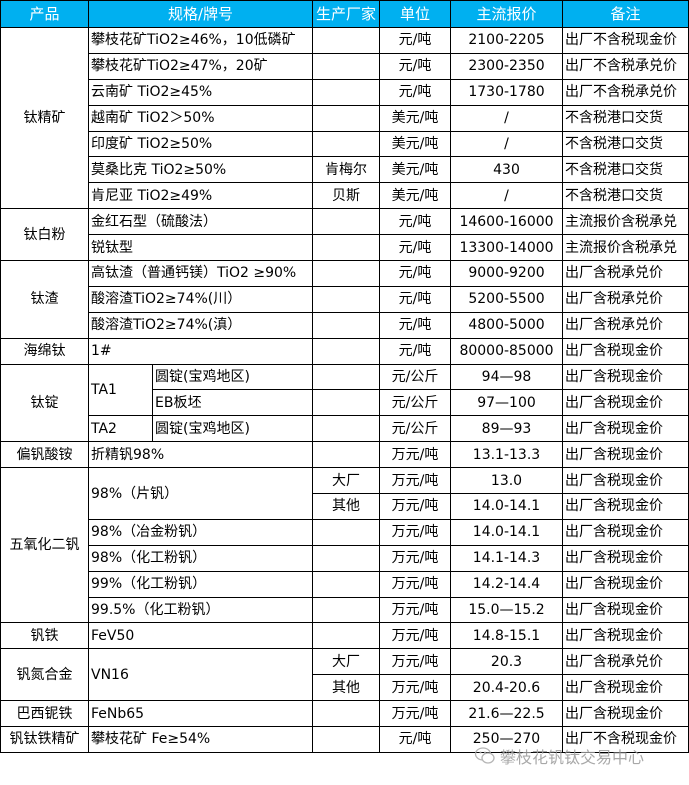 This screenshot has height=785, width=689. What do you see at coordinates (200, 455) in the screenshot?
I see `spec-cell: 折精钒98%` at bounding box center [200, 455].